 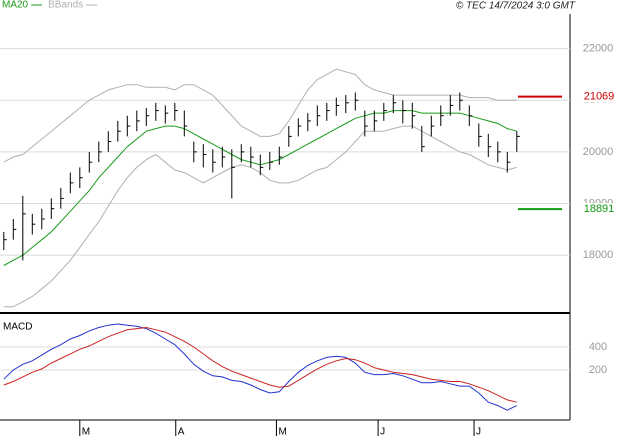 I want to click on legend-label: MA20, so click(x=15, y=5).